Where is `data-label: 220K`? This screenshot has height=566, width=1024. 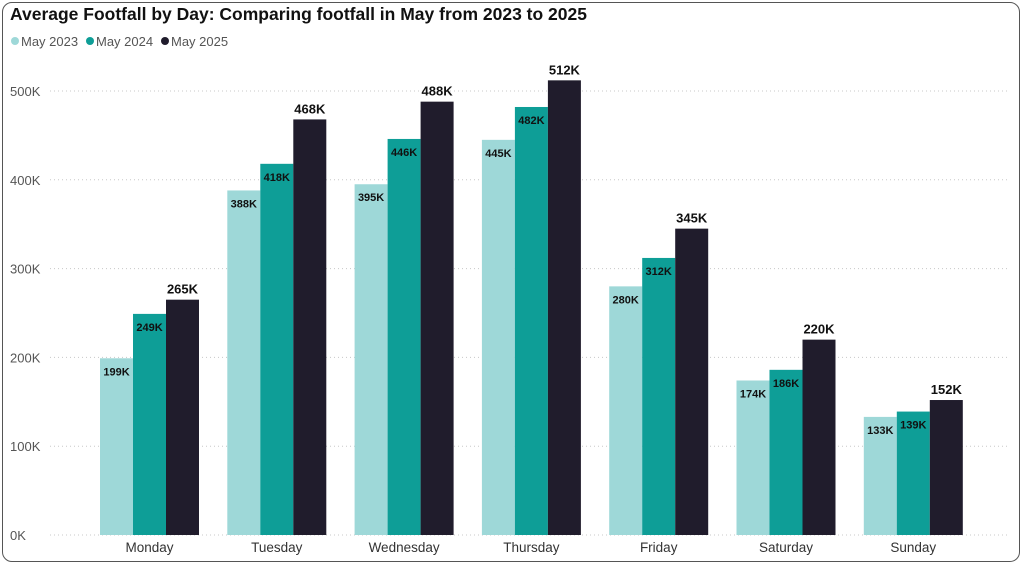 data-label: 220K is located at coordinates (819, 329).